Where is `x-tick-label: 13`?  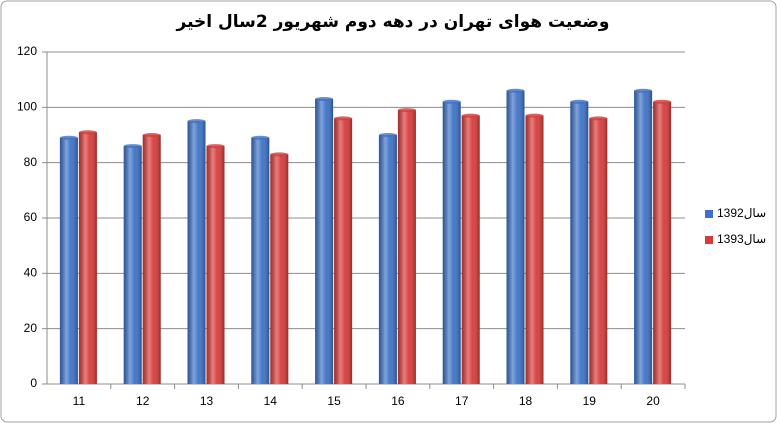 x-tick-label: 13 is located at coordinates (207, 401).